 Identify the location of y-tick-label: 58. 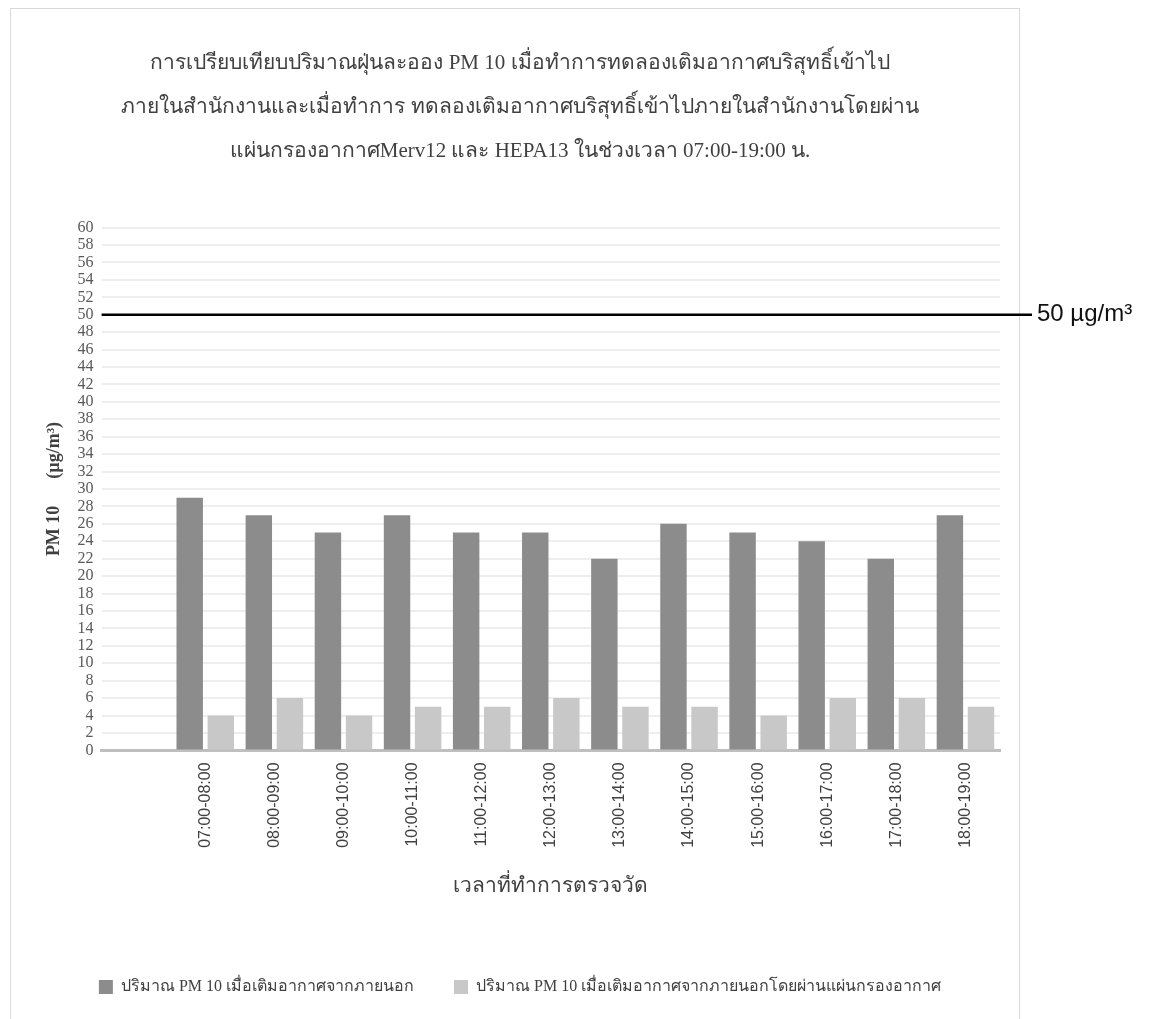
(85, 244).